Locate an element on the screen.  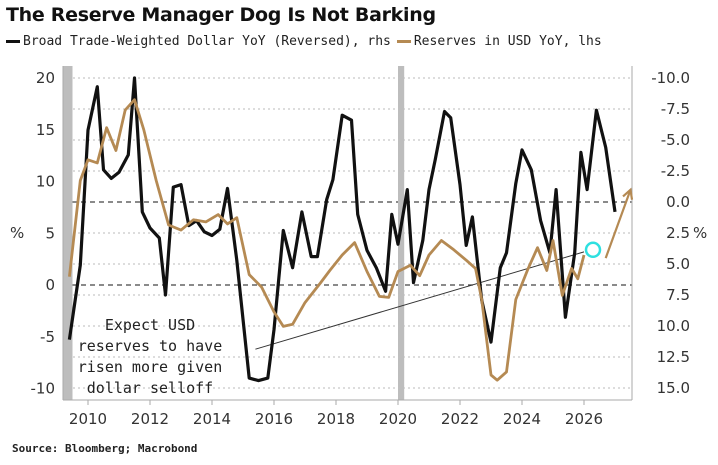
shaded-period is located at coordinates (68, 233).